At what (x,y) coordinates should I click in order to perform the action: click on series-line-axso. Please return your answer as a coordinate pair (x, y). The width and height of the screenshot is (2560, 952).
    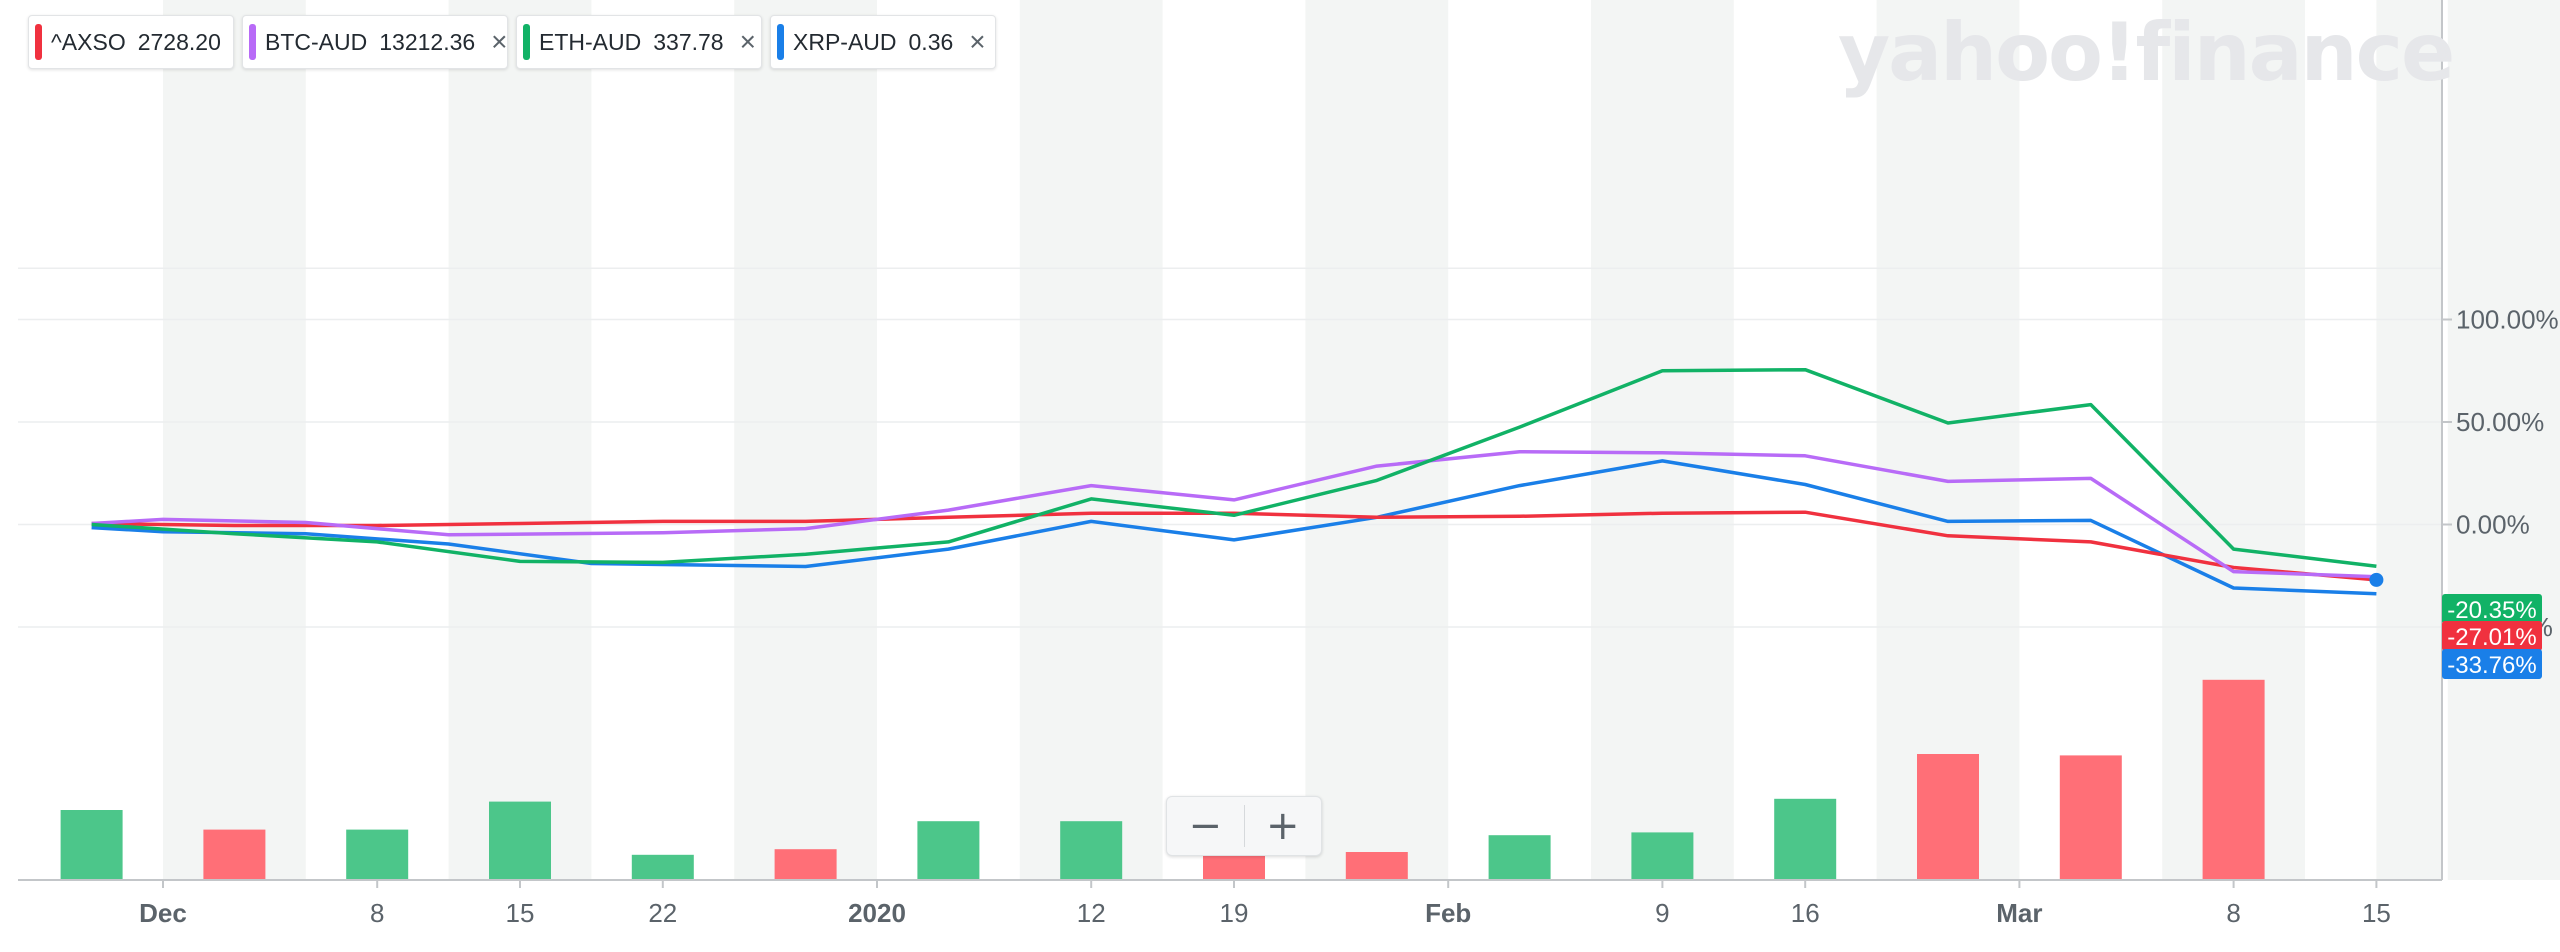
    Looking at the image, I should click on (1234, 546).